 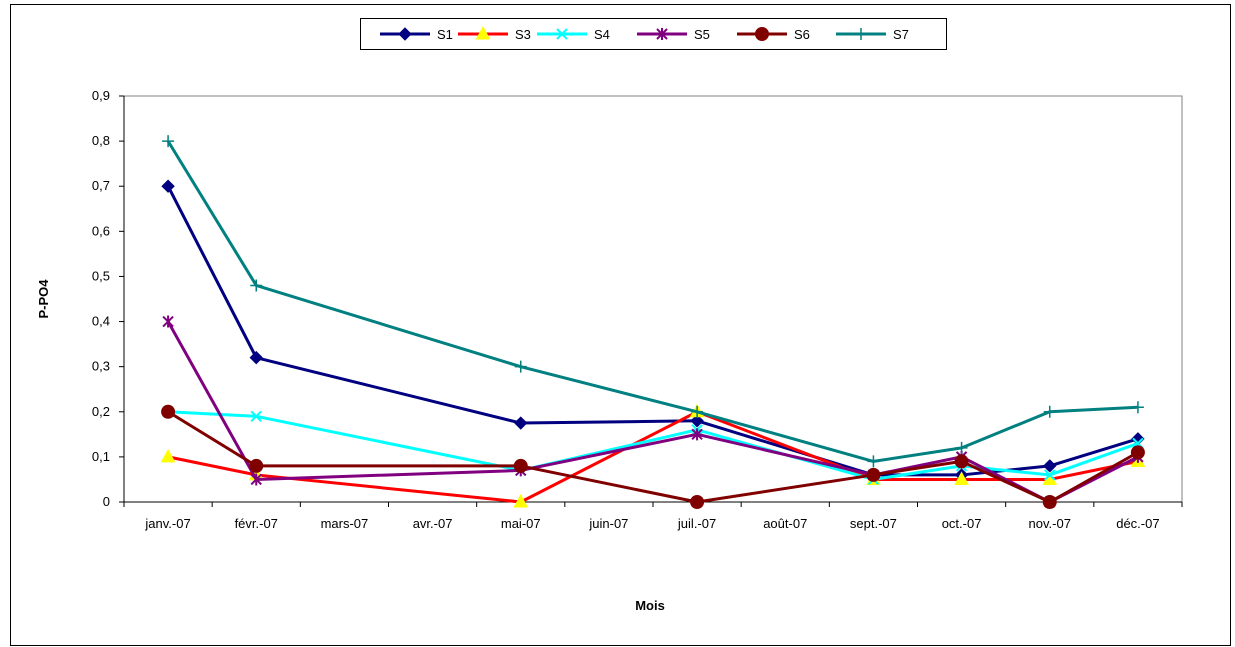 What do you see at coordinates (101, 95) in the screenshot?
I see `y-tick-label: 0,9` at bounding box center [101, 95].